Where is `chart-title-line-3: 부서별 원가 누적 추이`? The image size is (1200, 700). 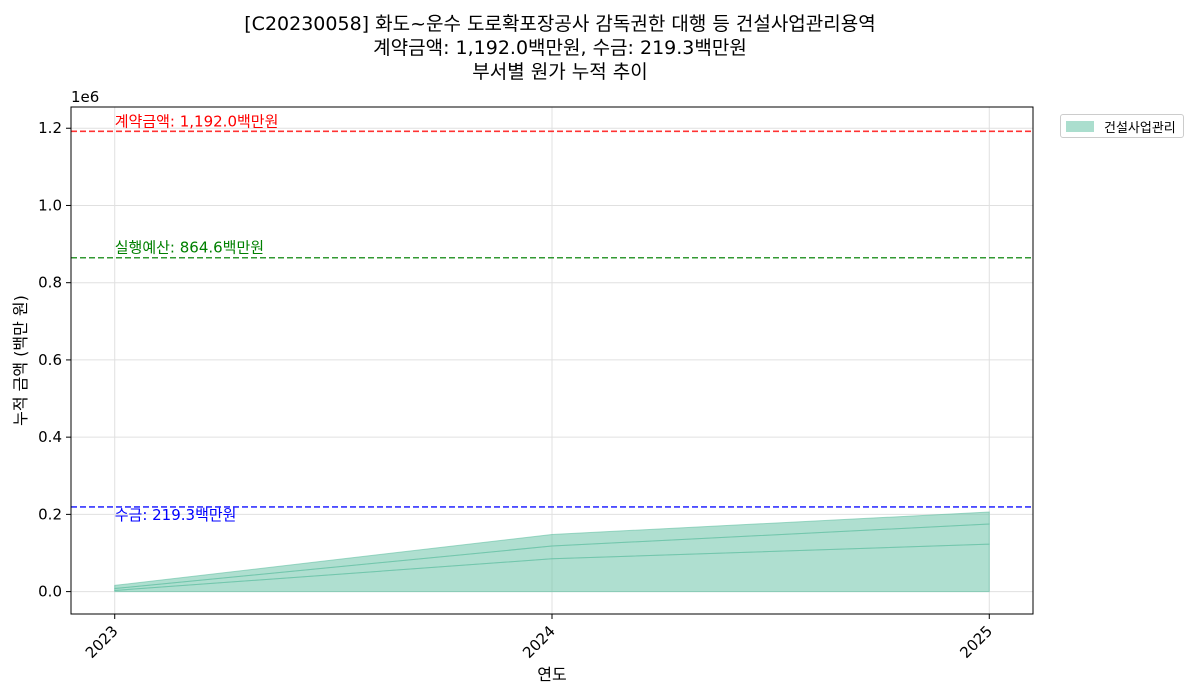
chart-title-line-3: 부서별 원가 누적 추이 is located at coordinates (560, 72).